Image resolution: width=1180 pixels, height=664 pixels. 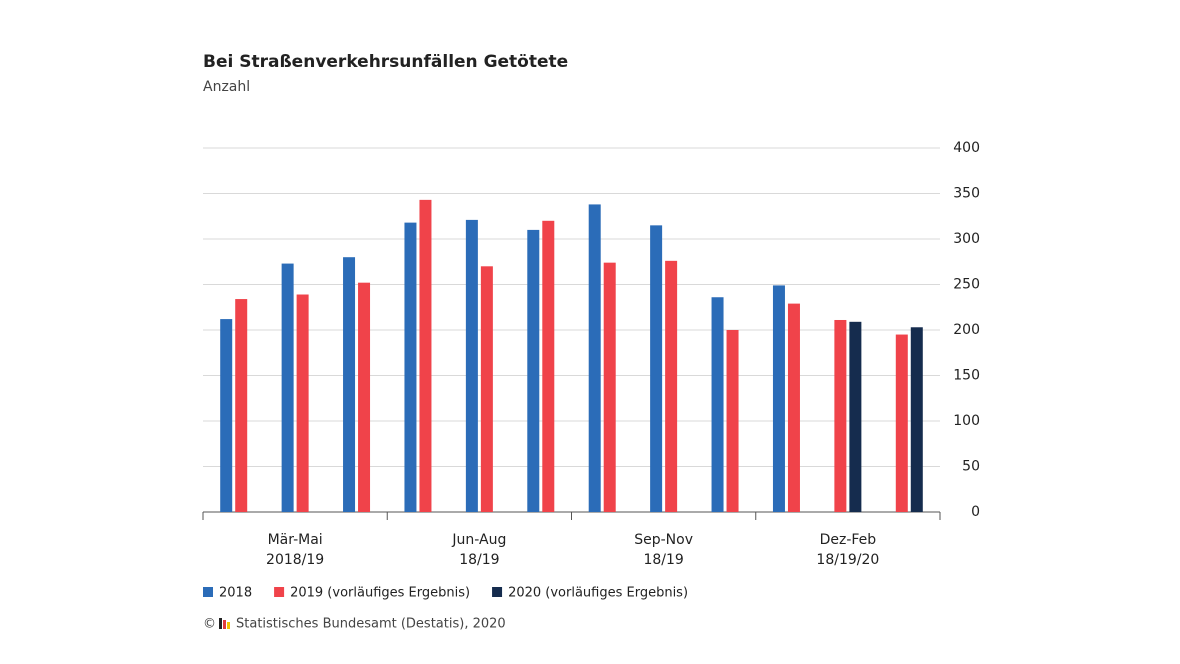 I want to click on copyright: ©, so click(x=209, y=624).